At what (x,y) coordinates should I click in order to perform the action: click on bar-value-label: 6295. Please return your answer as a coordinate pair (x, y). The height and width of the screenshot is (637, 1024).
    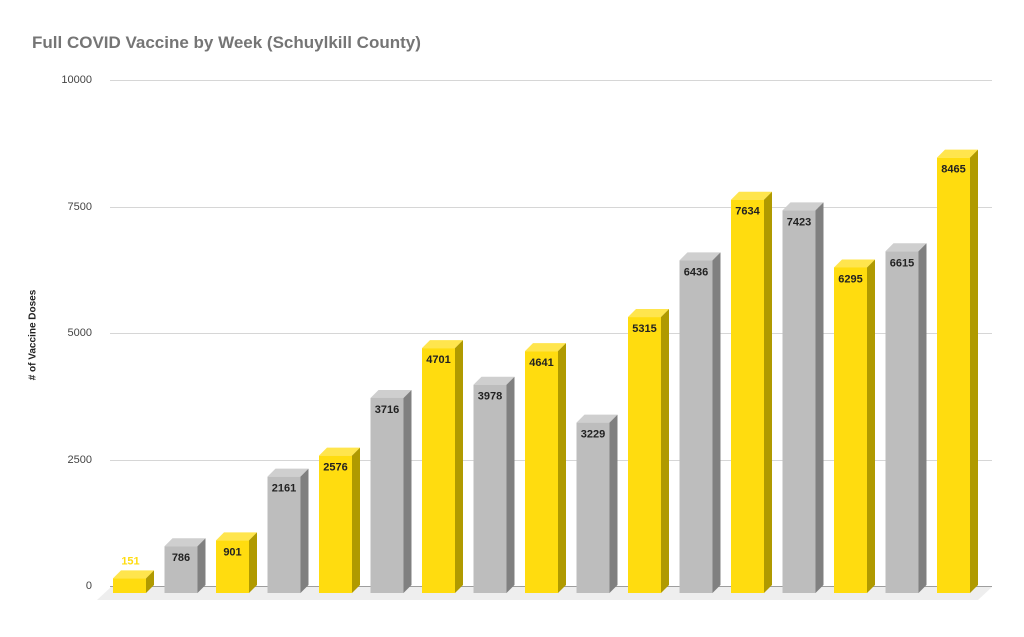
    Looking at the image, I should click on (850, 279).